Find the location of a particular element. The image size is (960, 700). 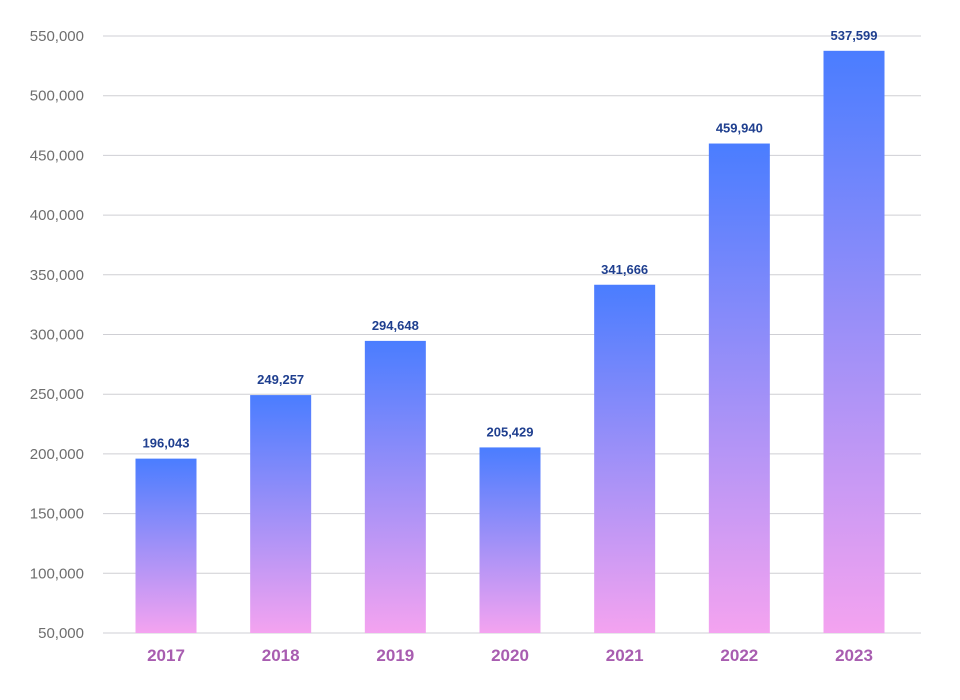

x-axis-tick-labels: 2017 2018 2019 2020 2021 2022 2023 is located at coordinates (510, 655).